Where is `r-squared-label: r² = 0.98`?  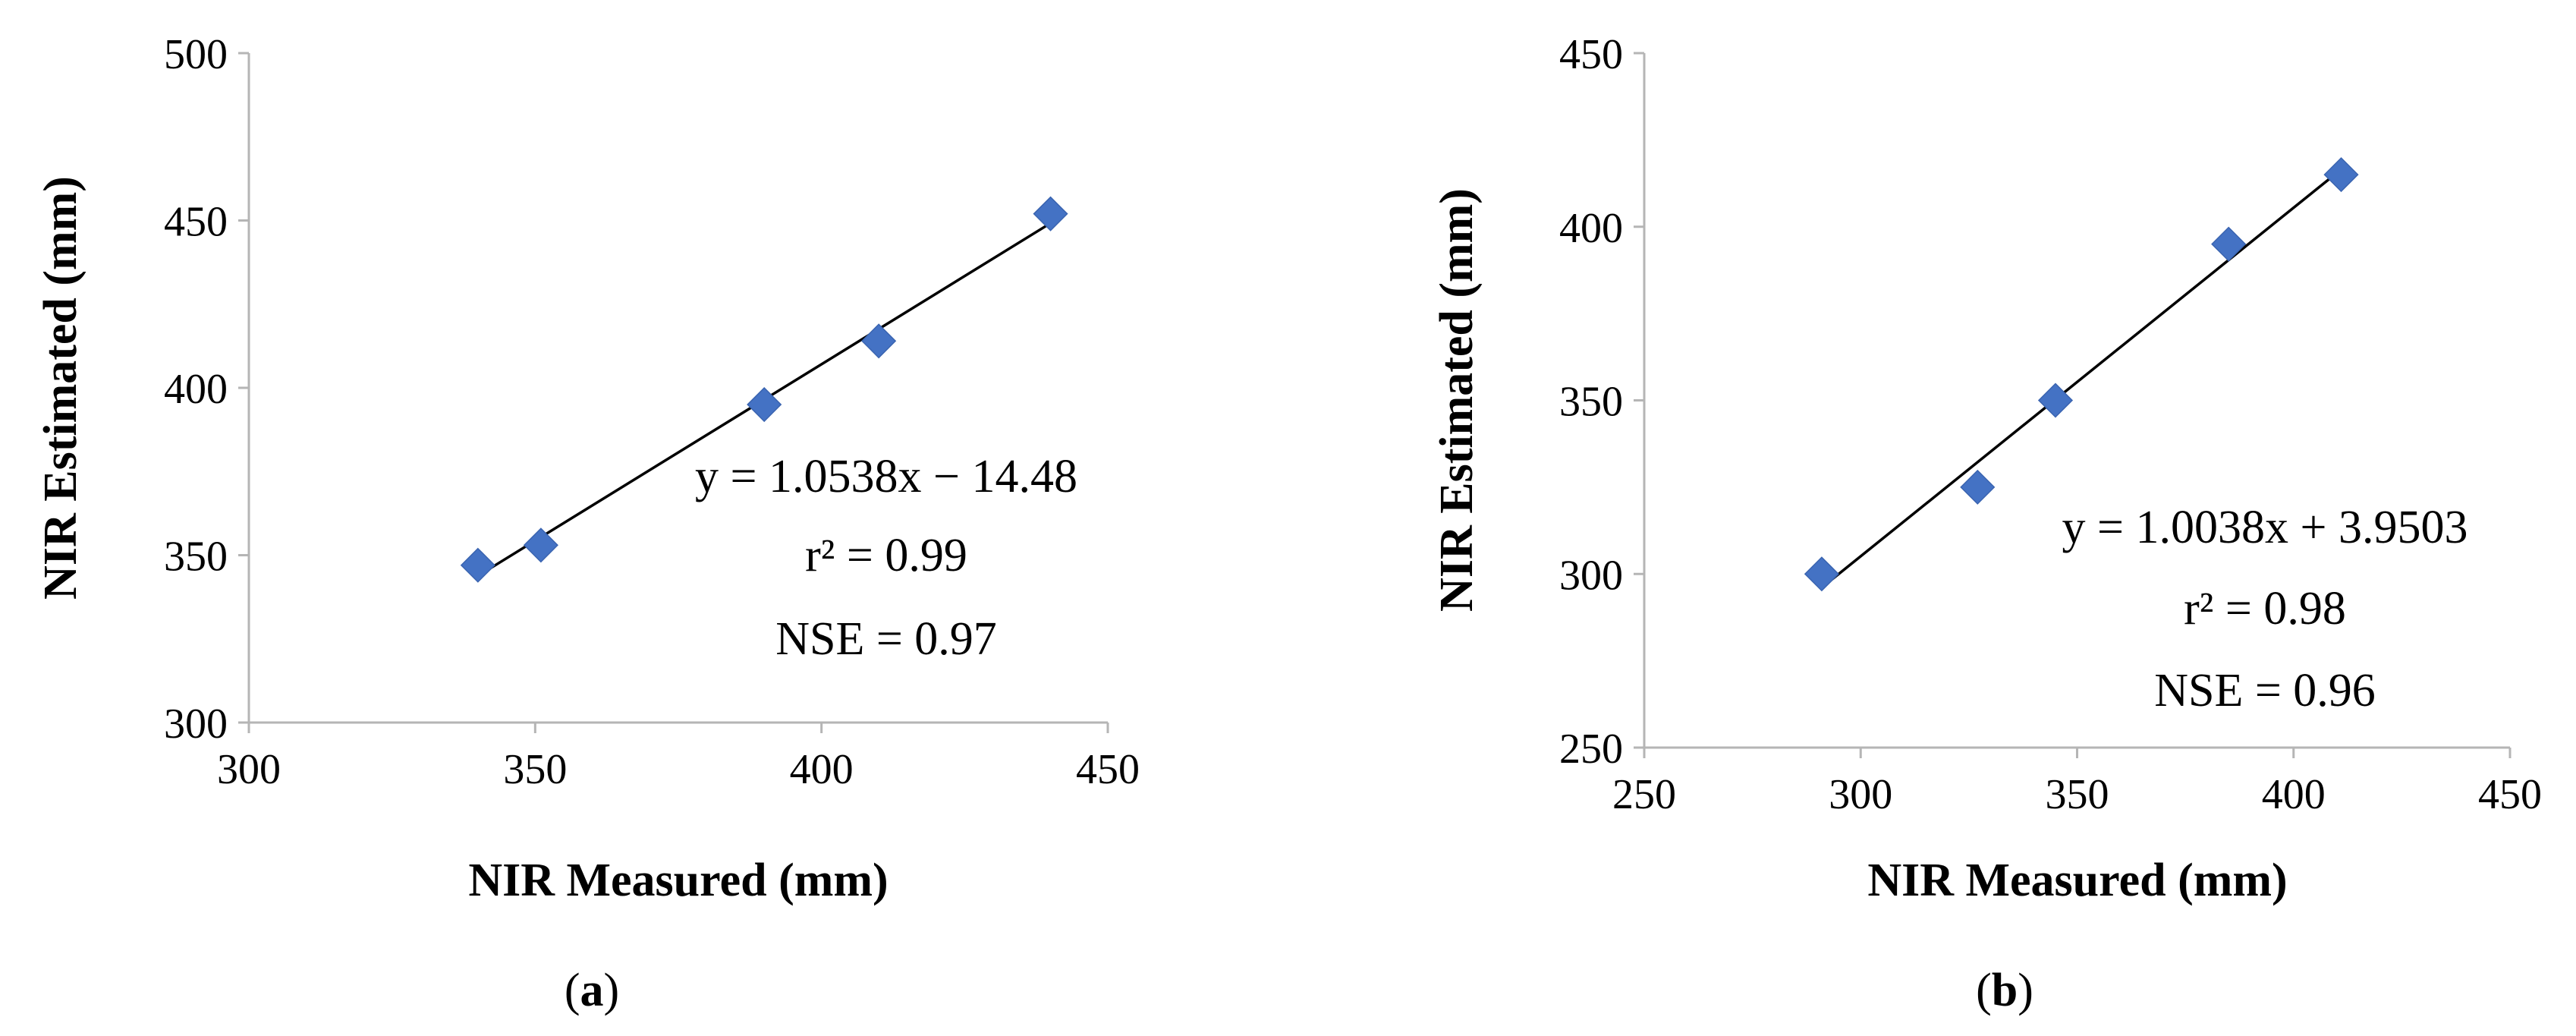
r-squared-label: r² = 0.98 is located at coordinates (2265, 609).